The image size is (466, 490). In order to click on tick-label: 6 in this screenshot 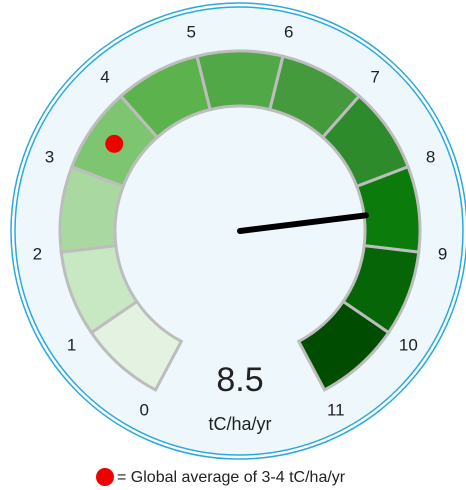, I will do `click(288, 31)`.